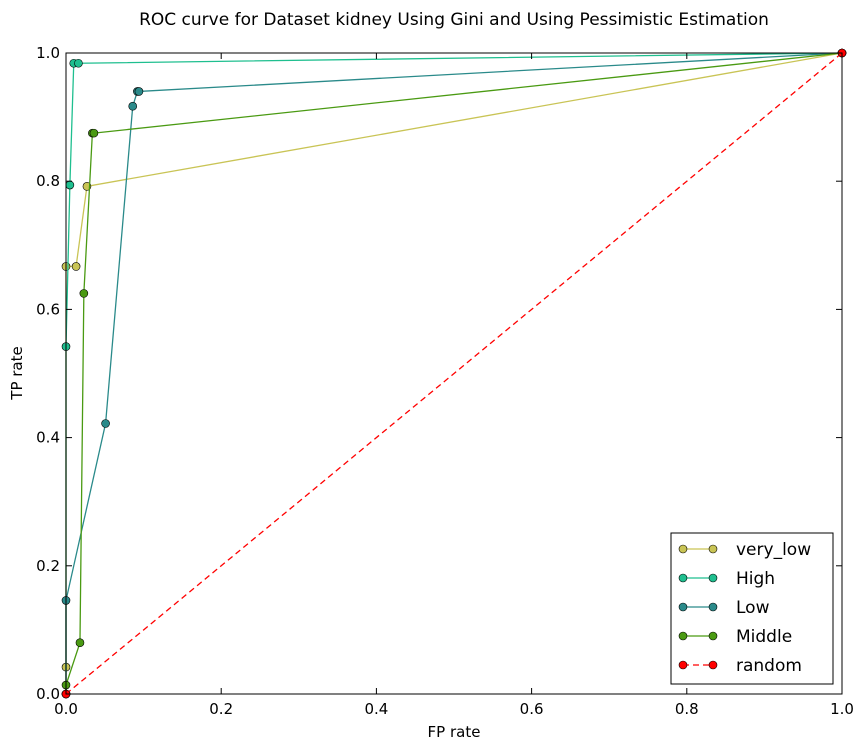 The height and width of the screenshot is (752, 865). I want to click on x-tick-label: 1.0, so click(842, 709).